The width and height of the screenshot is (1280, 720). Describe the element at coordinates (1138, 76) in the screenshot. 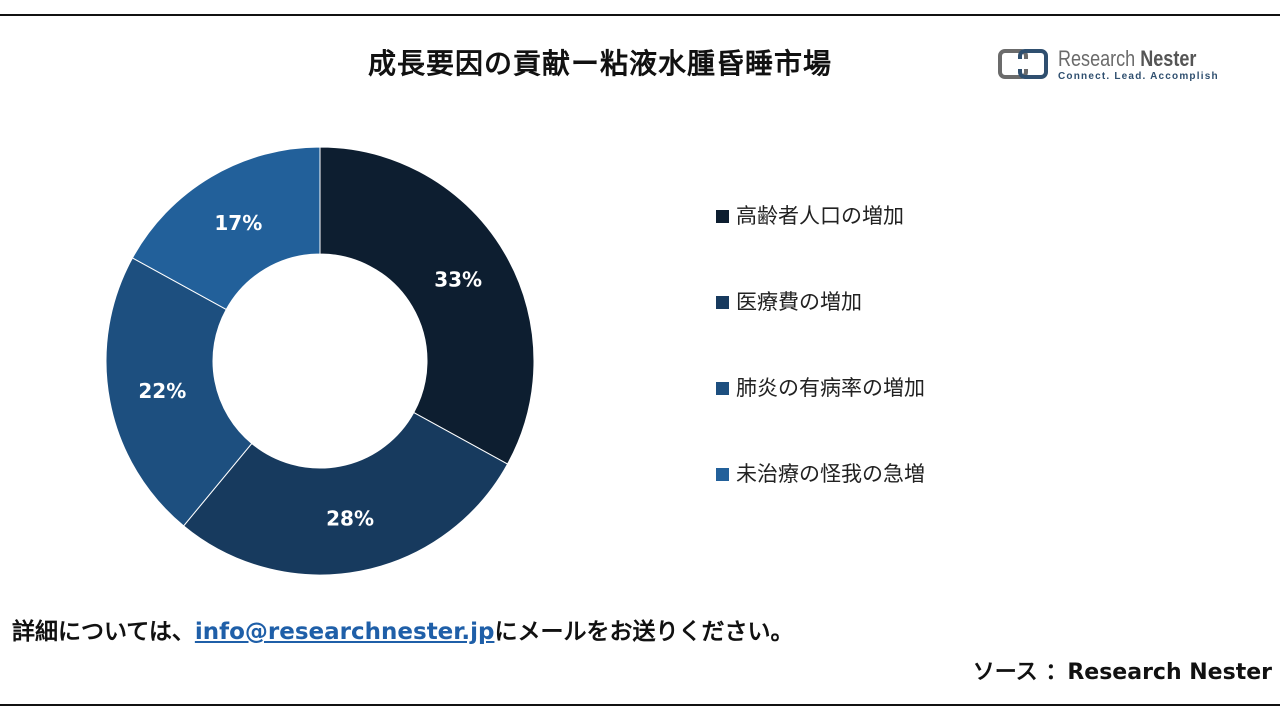

I see `logo-tagline: Connect. Lead. Accomplish` at that location.